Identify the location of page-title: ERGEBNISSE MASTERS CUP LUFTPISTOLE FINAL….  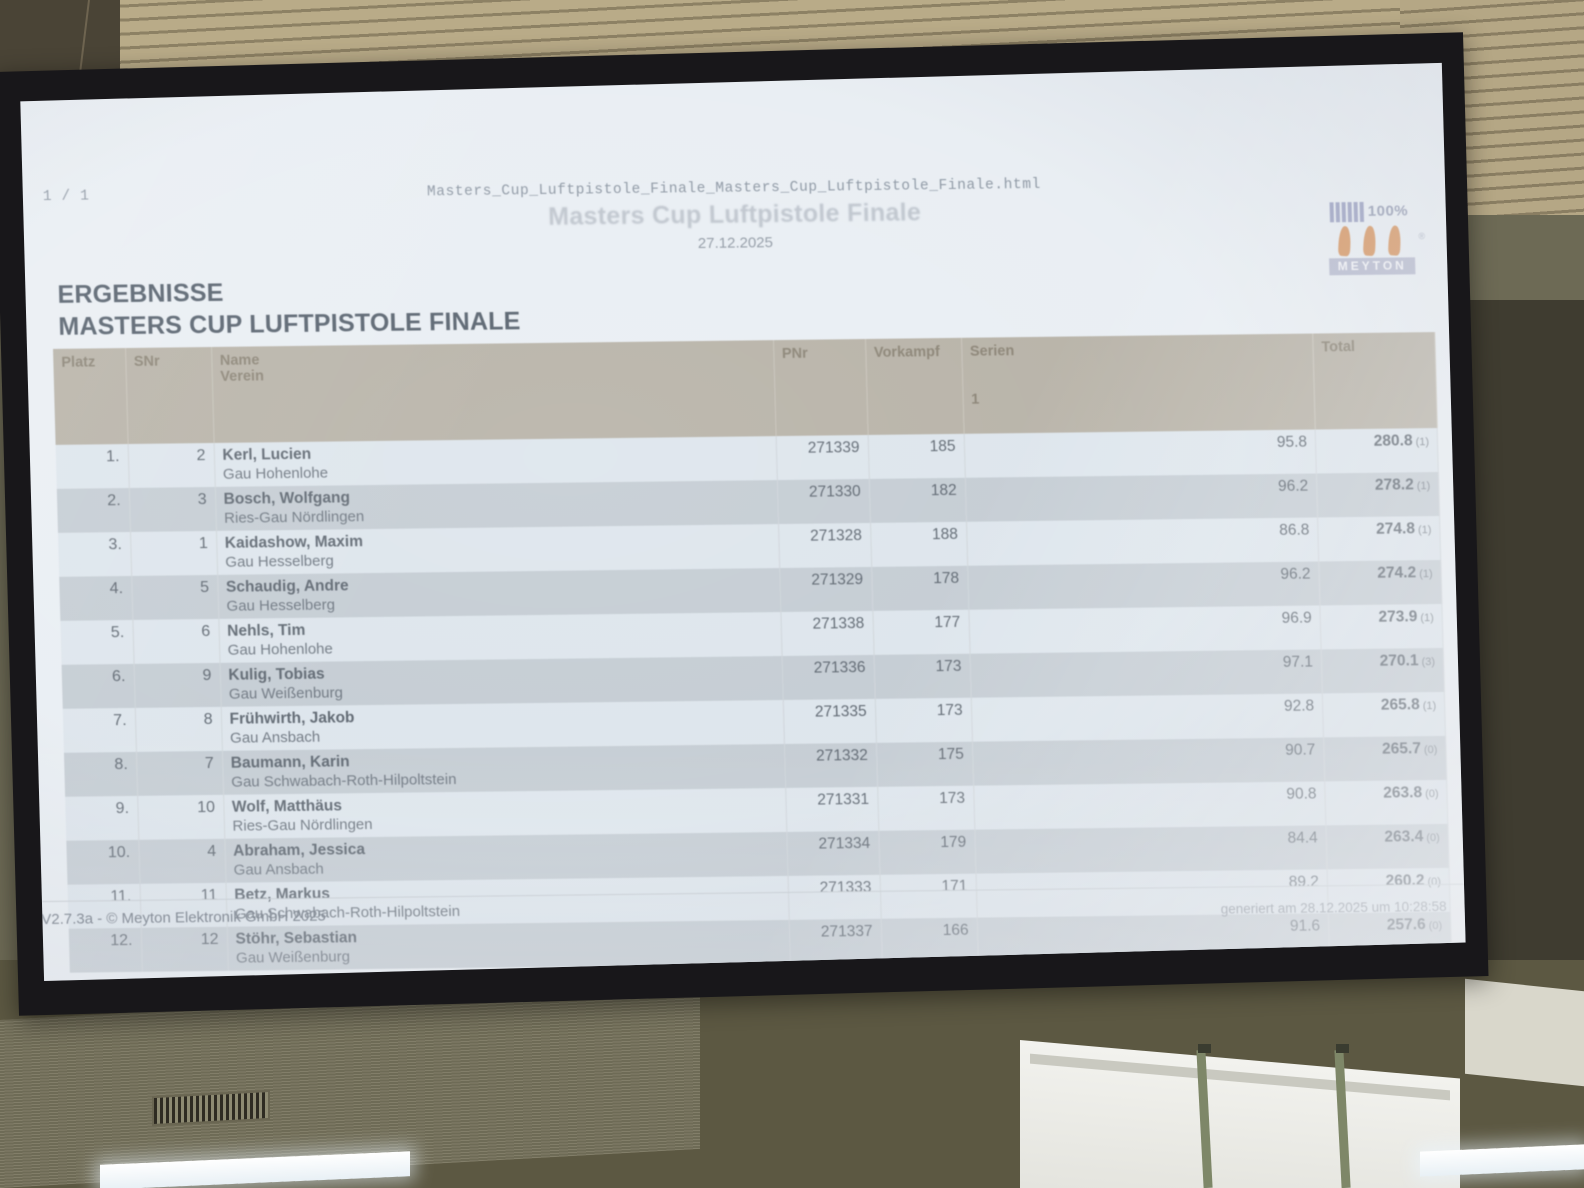
(289, 308).